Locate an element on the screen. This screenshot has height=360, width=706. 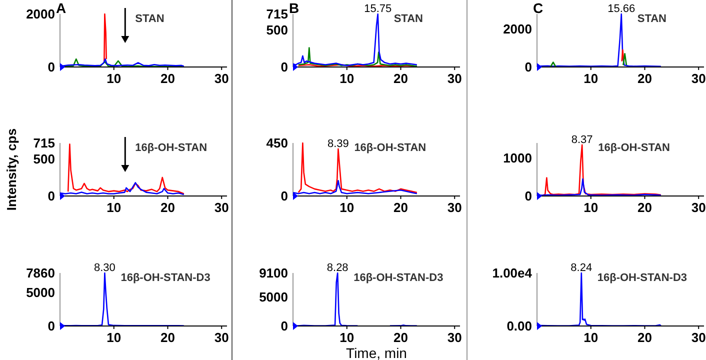
line-series is located at coordinates (105, 37).